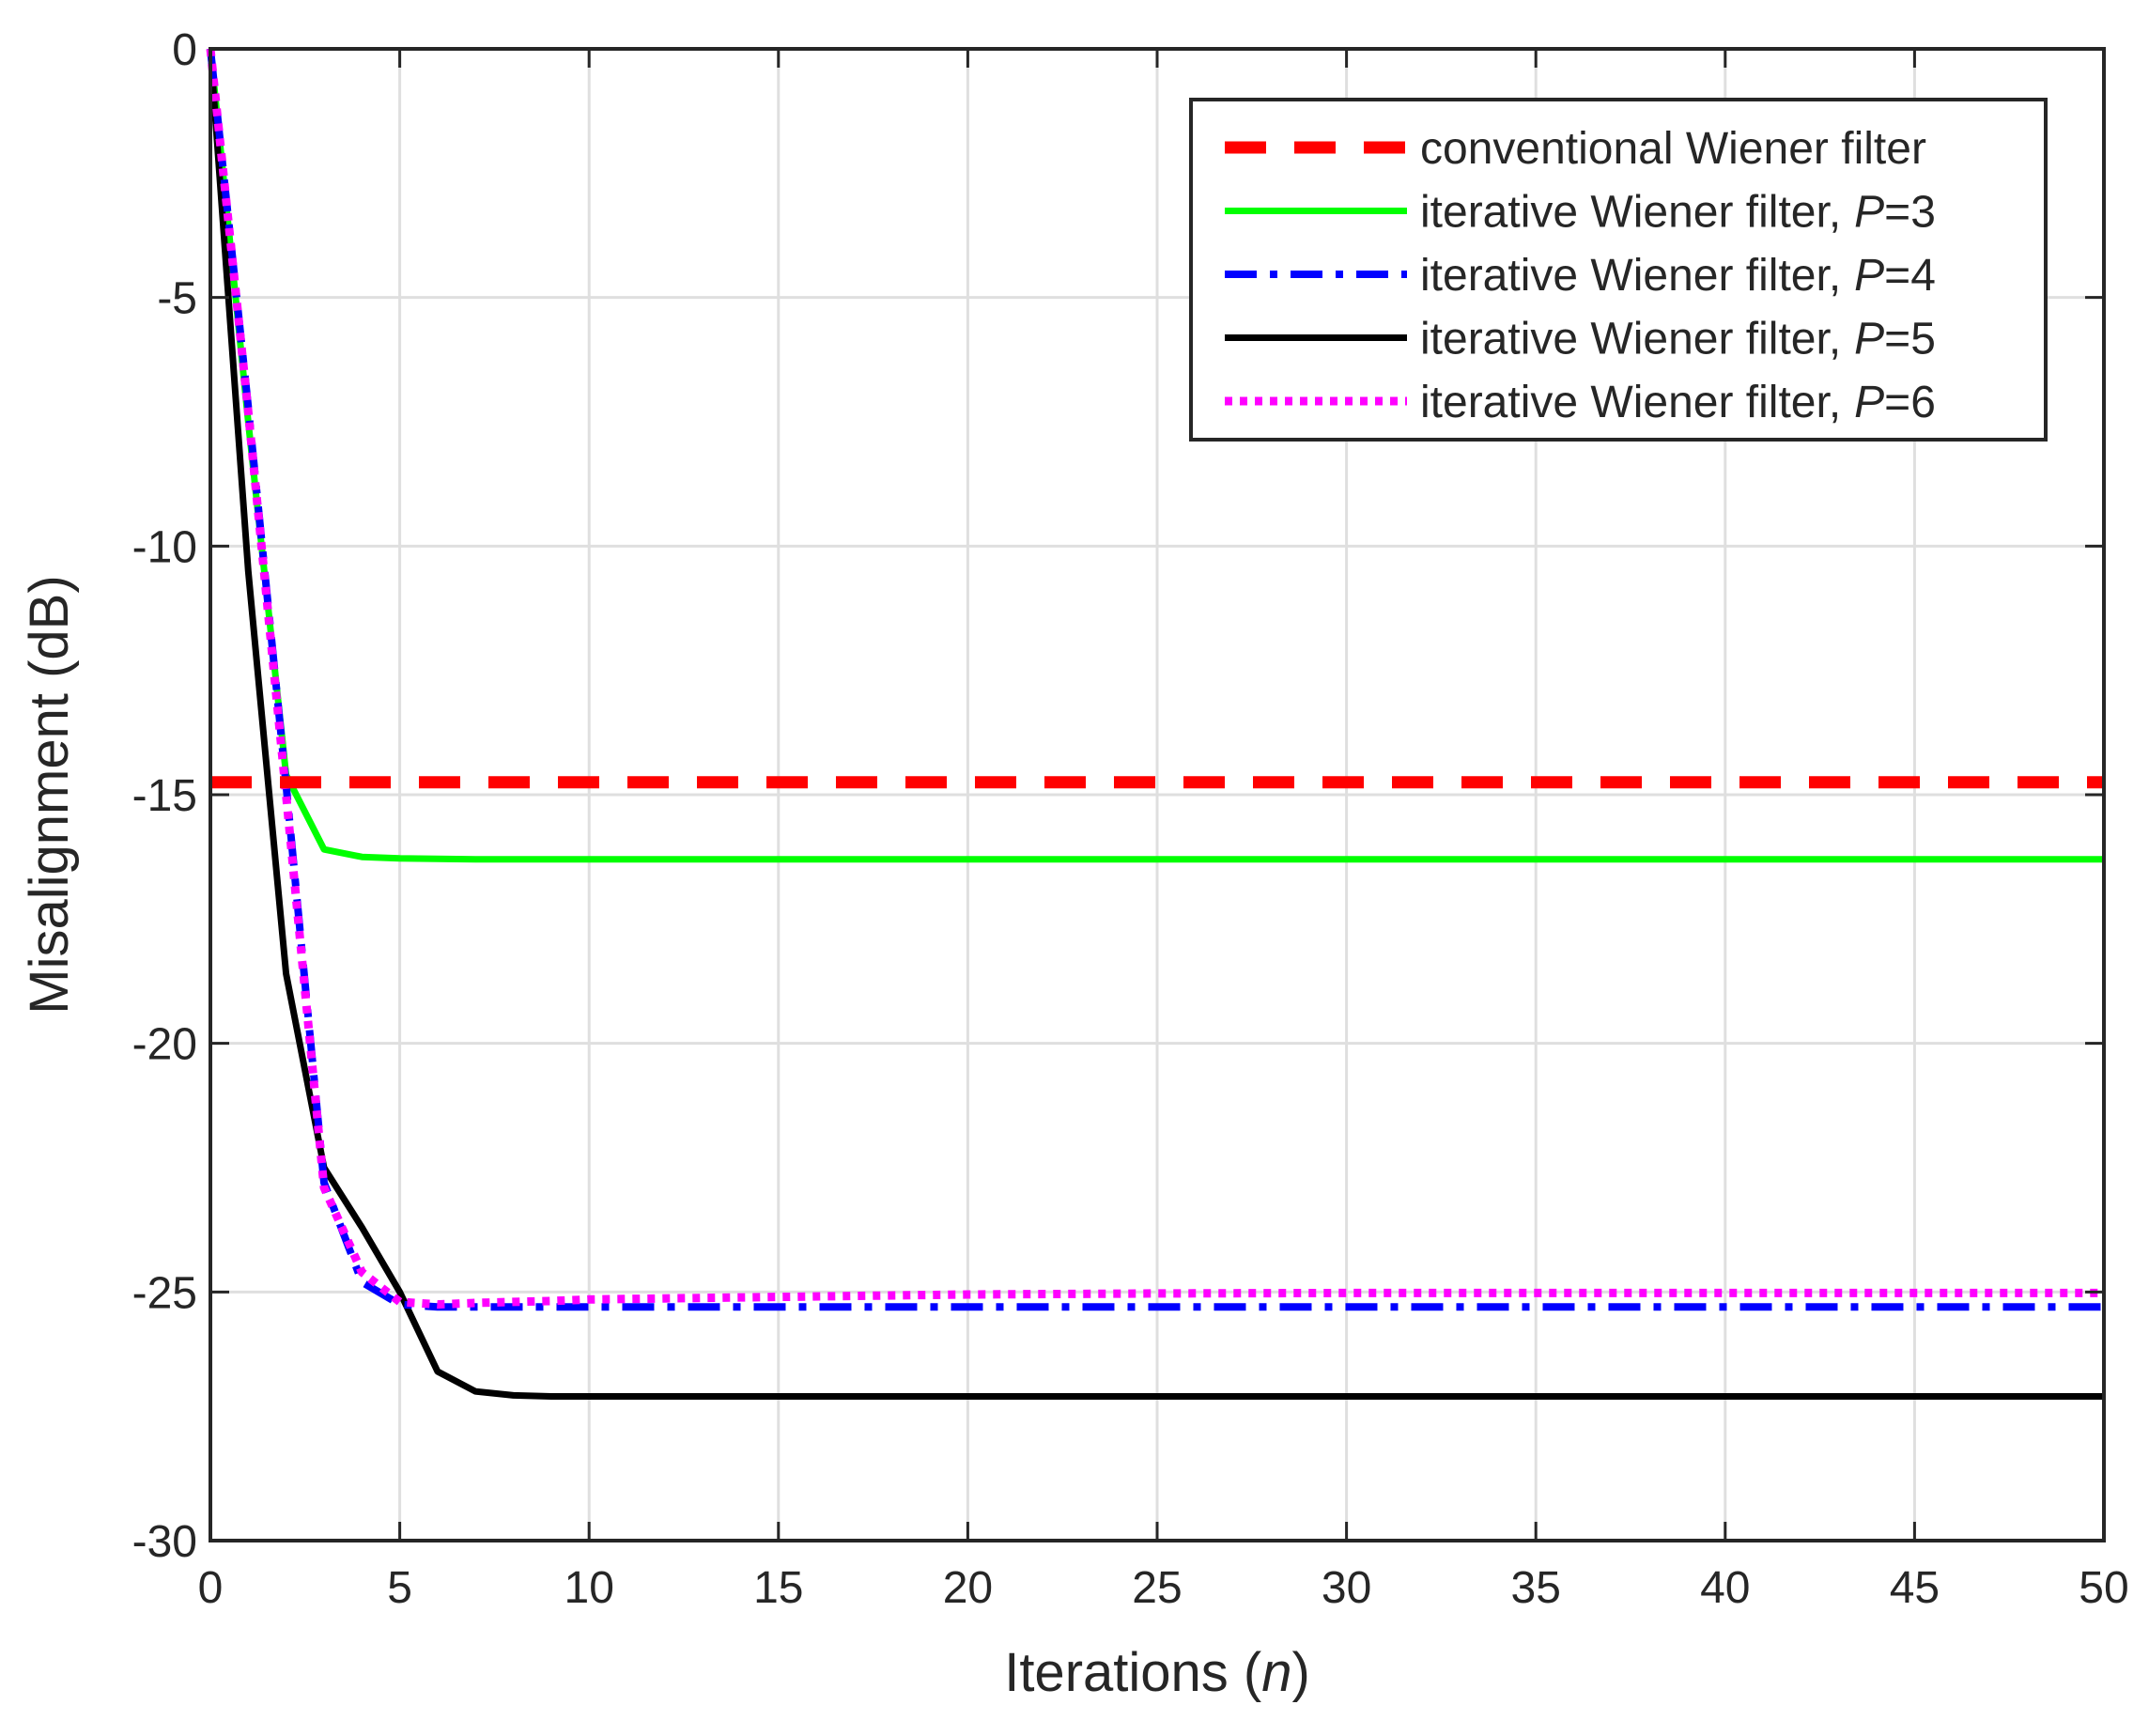 The width and height of the screenshot is (2149, 1736). What do you see at coordinates (164, 1293) in the screenshot?
I see `y-tick-label: -25` at bounding box center [164, 1293].